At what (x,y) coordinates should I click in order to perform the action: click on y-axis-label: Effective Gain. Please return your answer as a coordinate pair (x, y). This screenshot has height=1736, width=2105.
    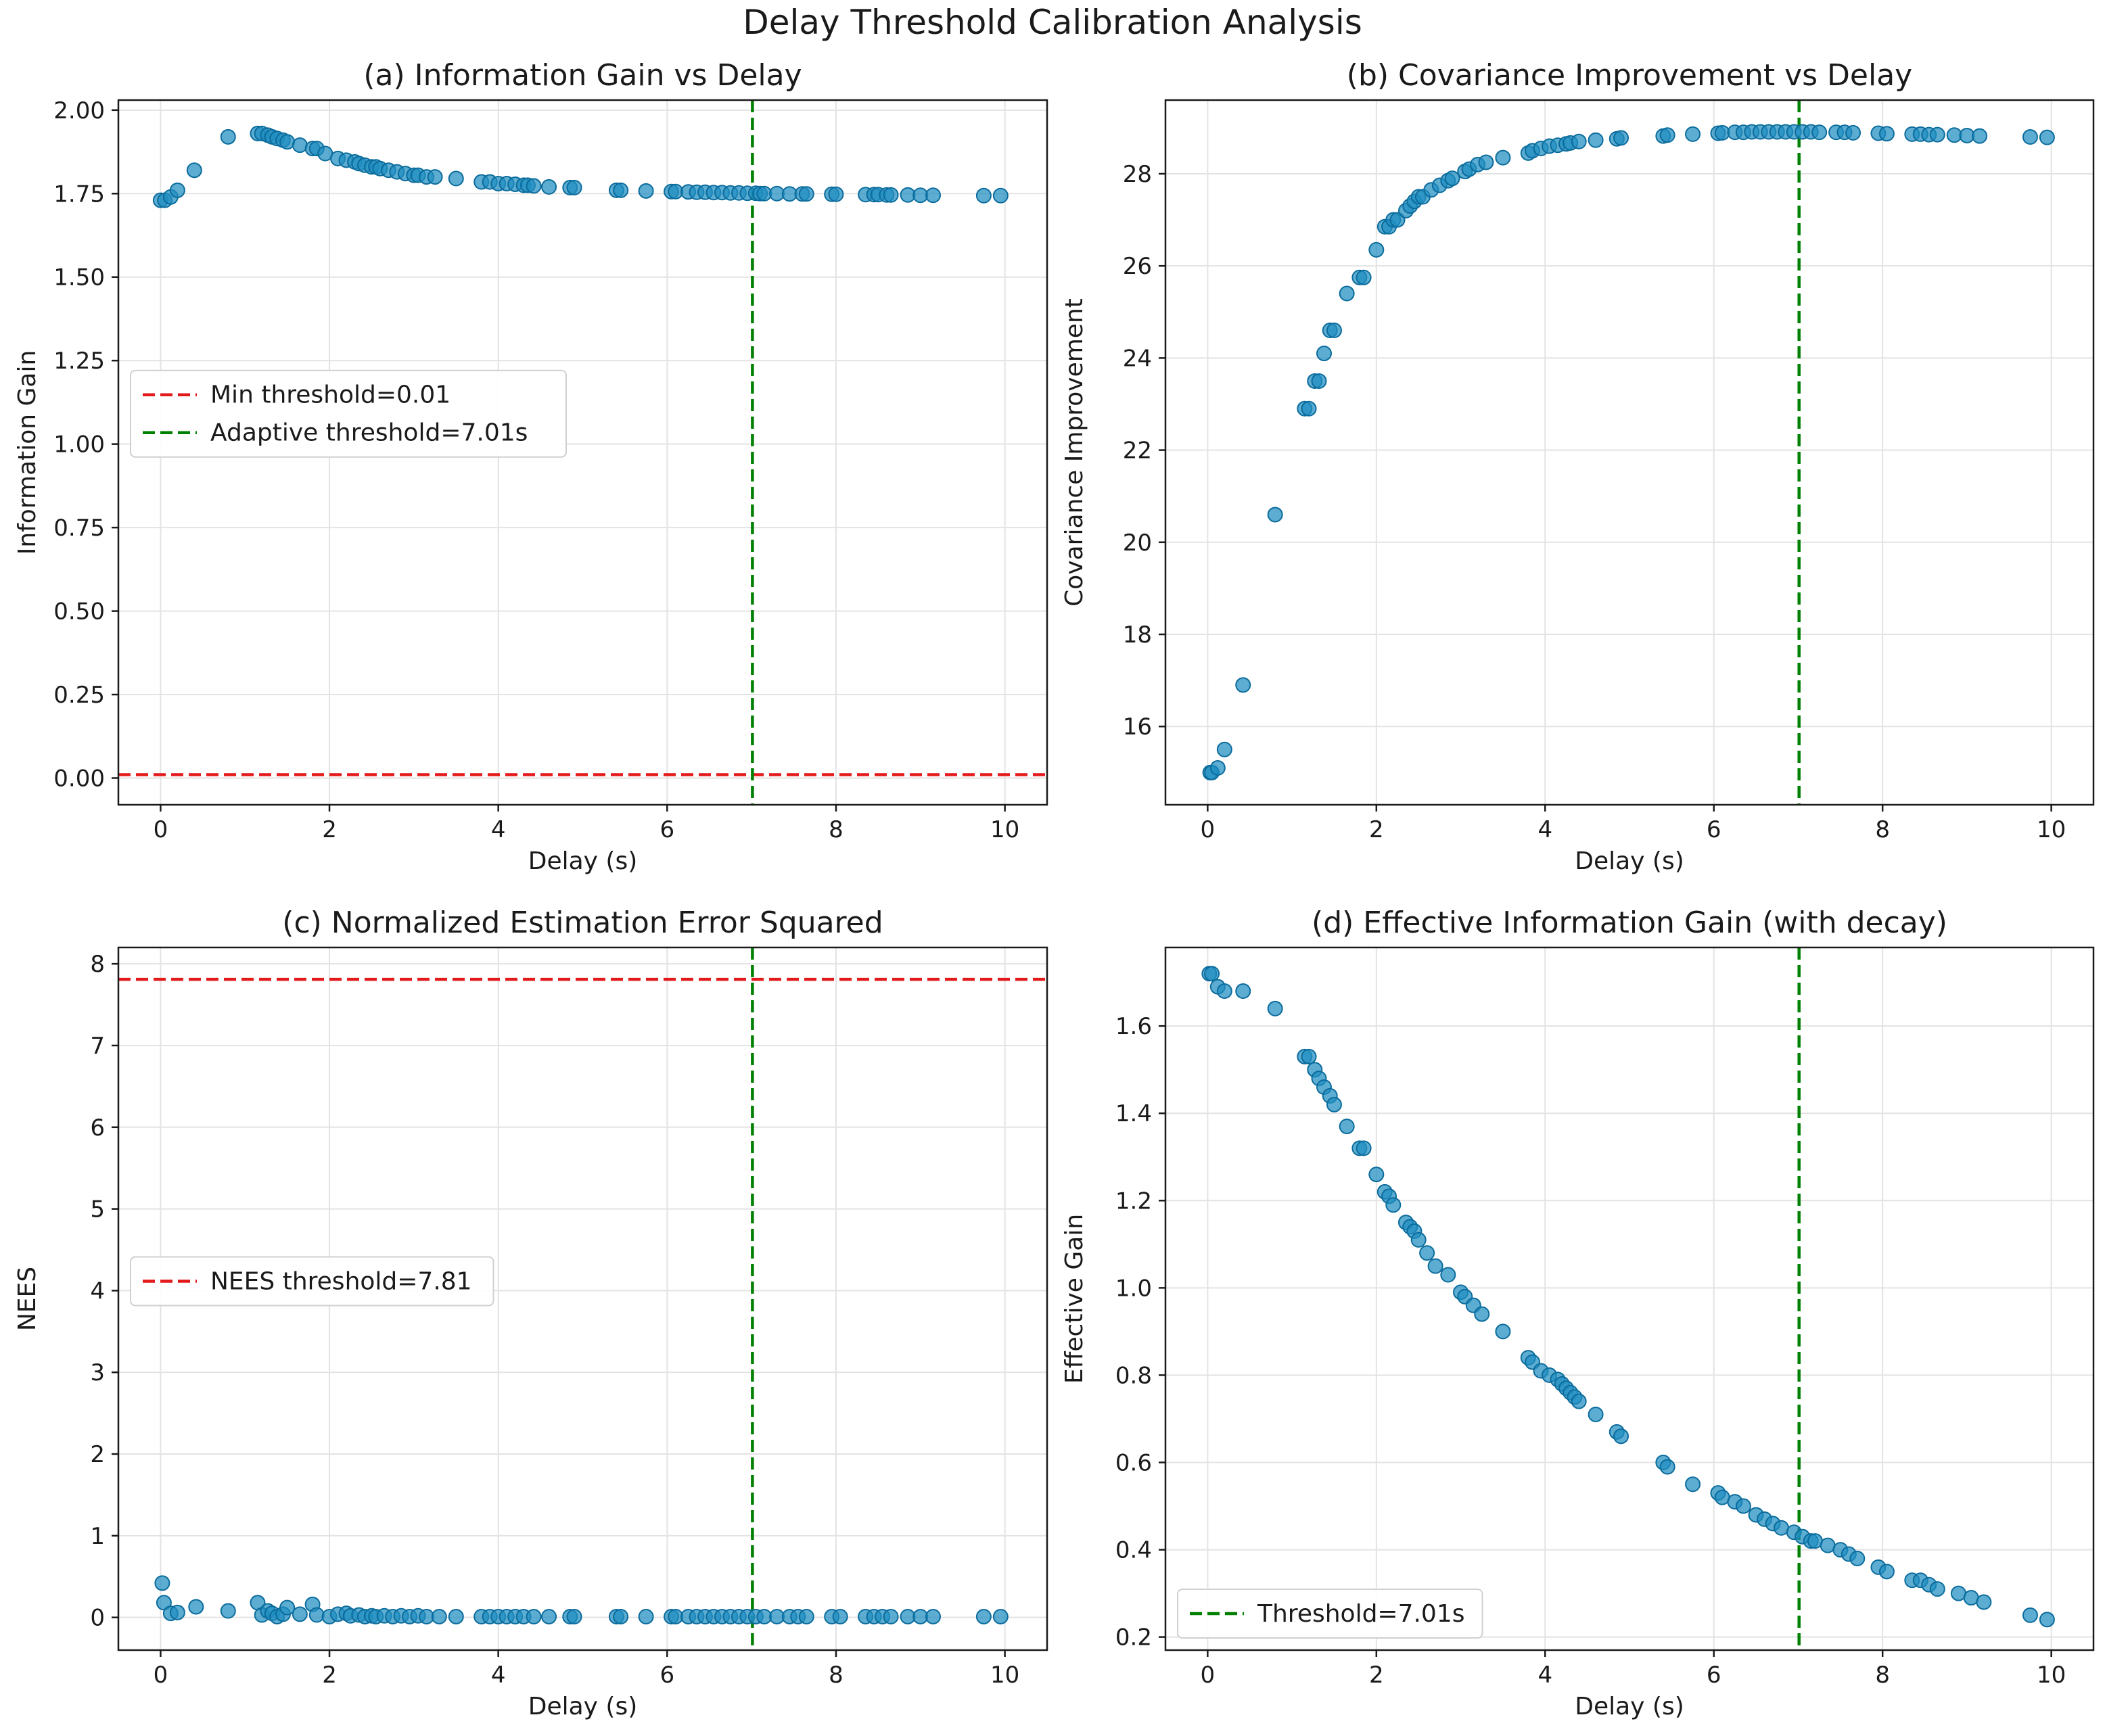
    Looking at the image, I should click on (1074, 1299).